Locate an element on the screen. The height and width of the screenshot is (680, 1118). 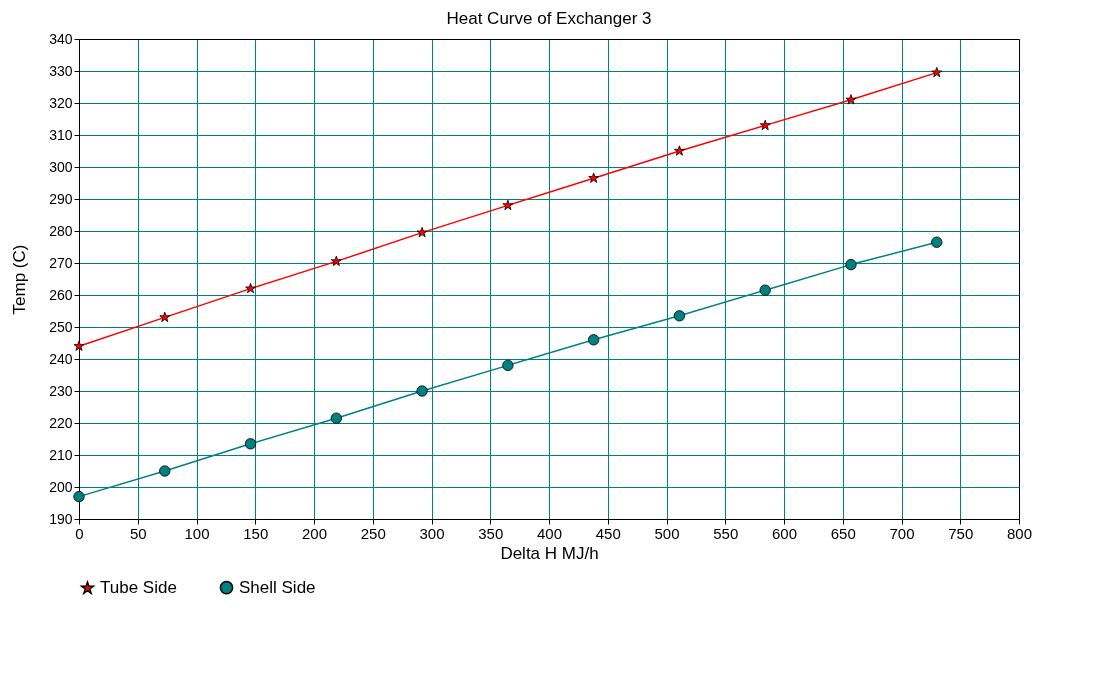
y-tick-label: 280 is located at coordinates (61, 230).